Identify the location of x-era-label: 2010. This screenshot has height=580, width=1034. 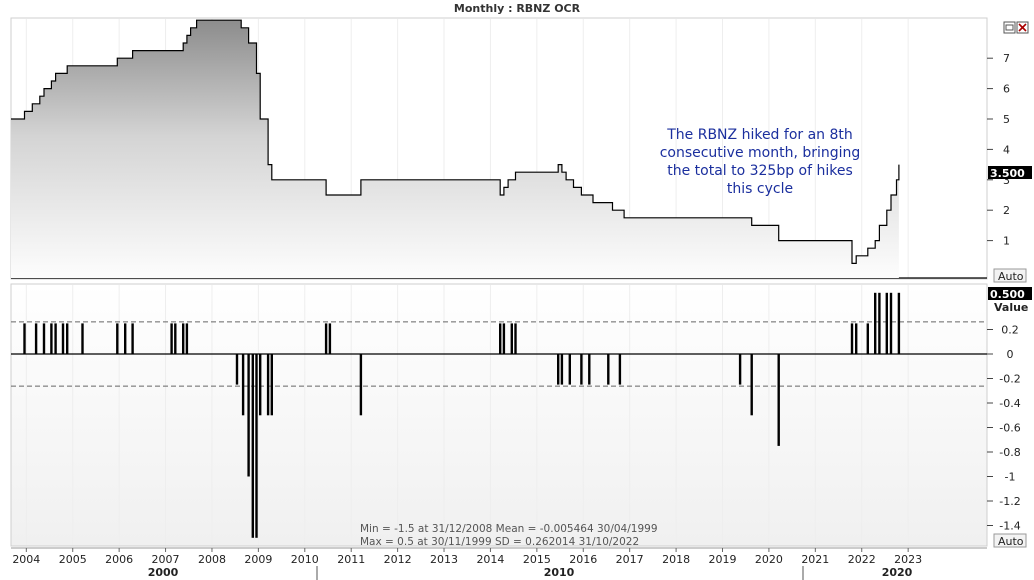
(559, 572).